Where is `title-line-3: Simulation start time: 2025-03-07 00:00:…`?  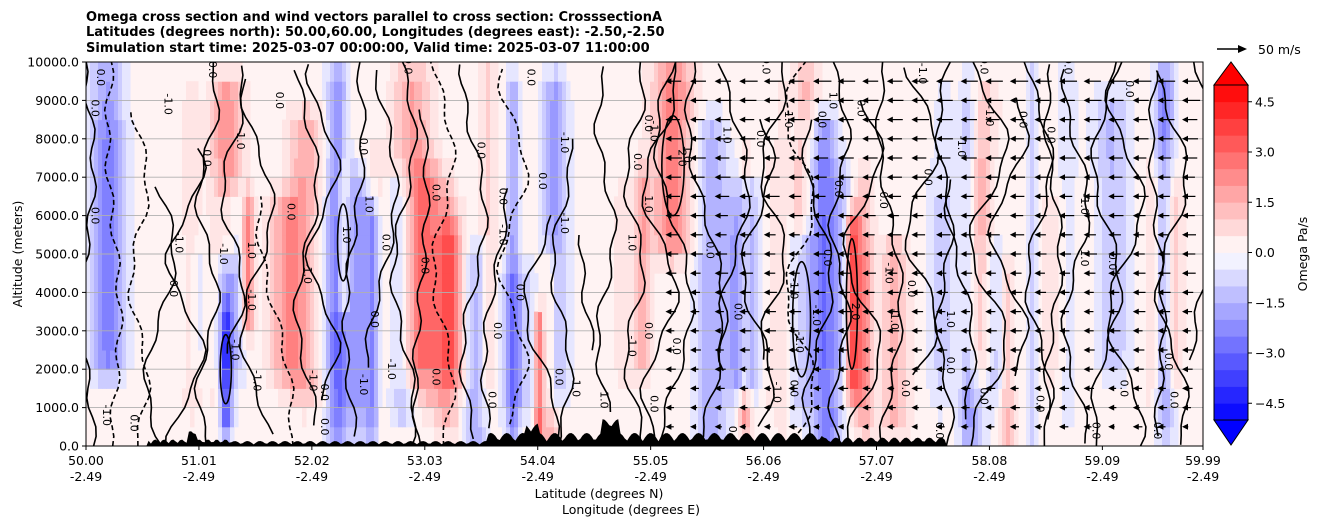
title-line-3: Simulation start time: 2025-03-07 00:00:… is located at coordinates (368, 48).